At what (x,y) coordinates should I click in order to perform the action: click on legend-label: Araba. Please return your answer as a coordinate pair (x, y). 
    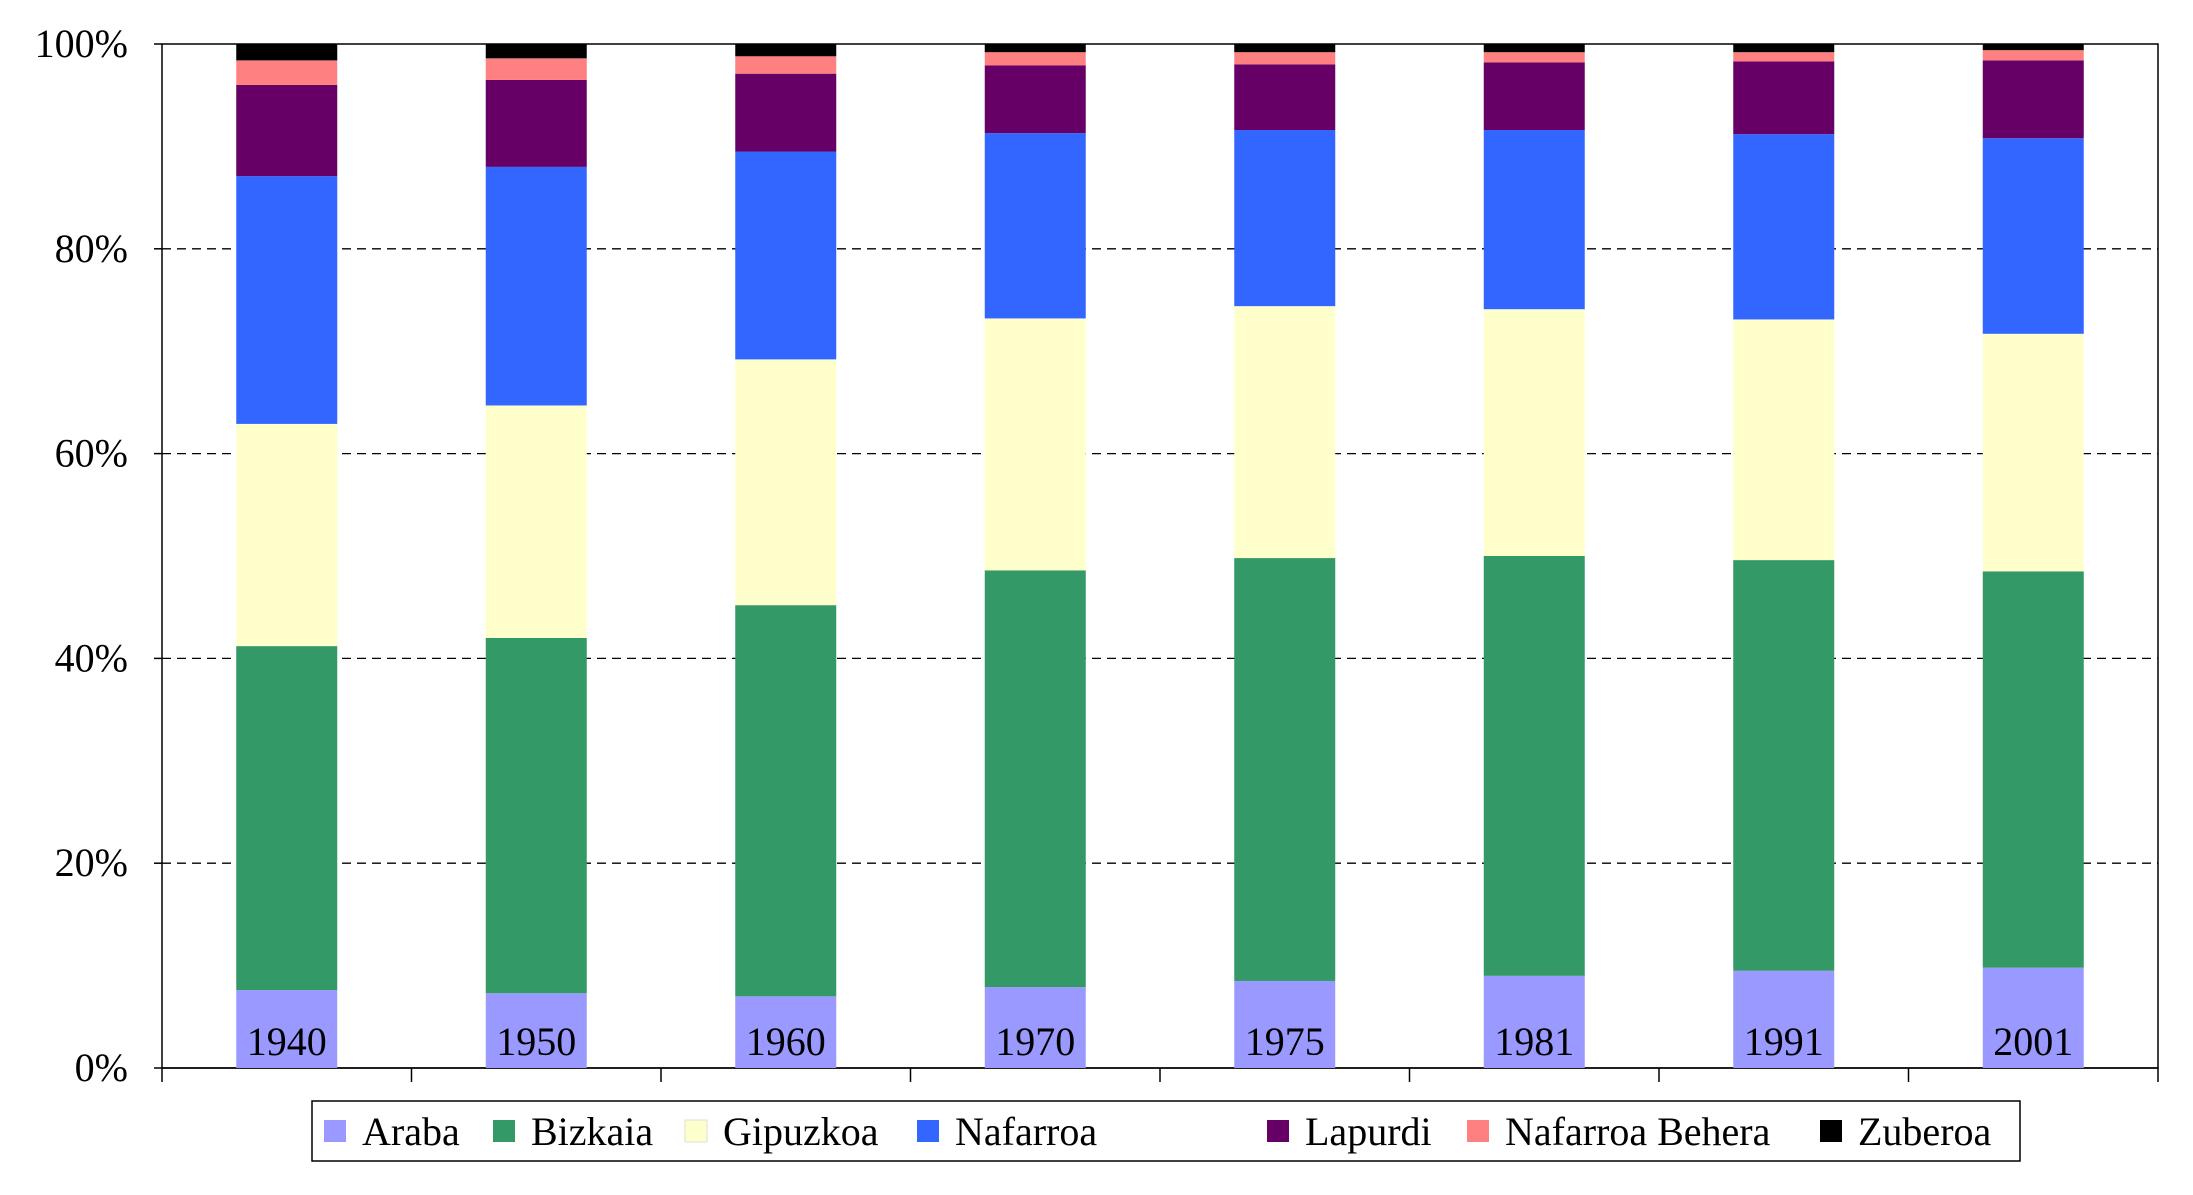
    Looking at the image, I should click on (411, 1131).